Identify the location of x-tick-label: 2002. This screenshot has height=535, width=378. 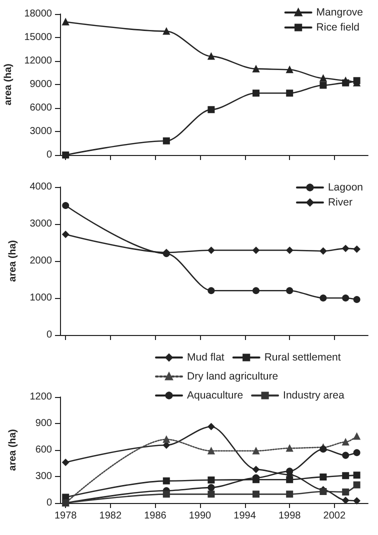
(334, 516).